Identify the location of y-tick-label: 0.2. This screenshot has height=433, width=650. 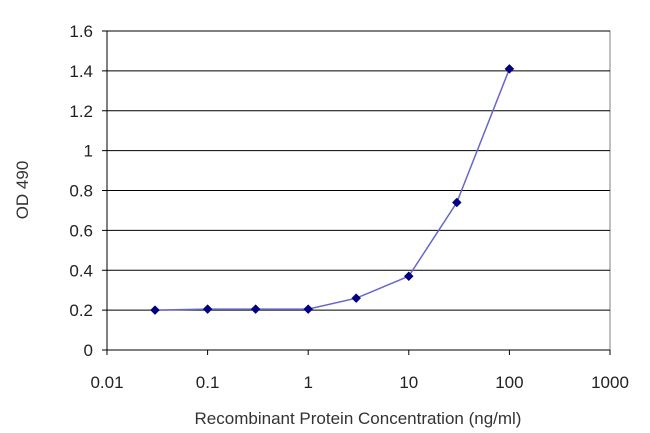
(81, 310).